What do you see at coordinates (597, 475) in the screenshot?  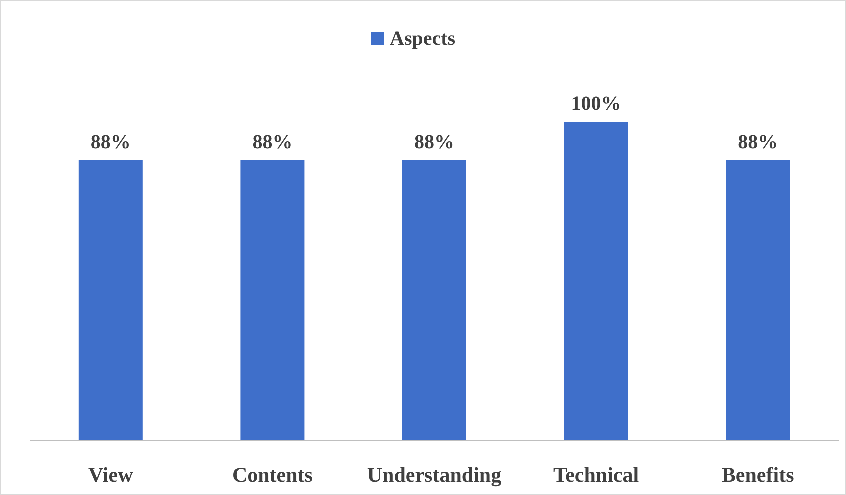 I see `x-tick-label: Technical` at bounding box center [597, 475].